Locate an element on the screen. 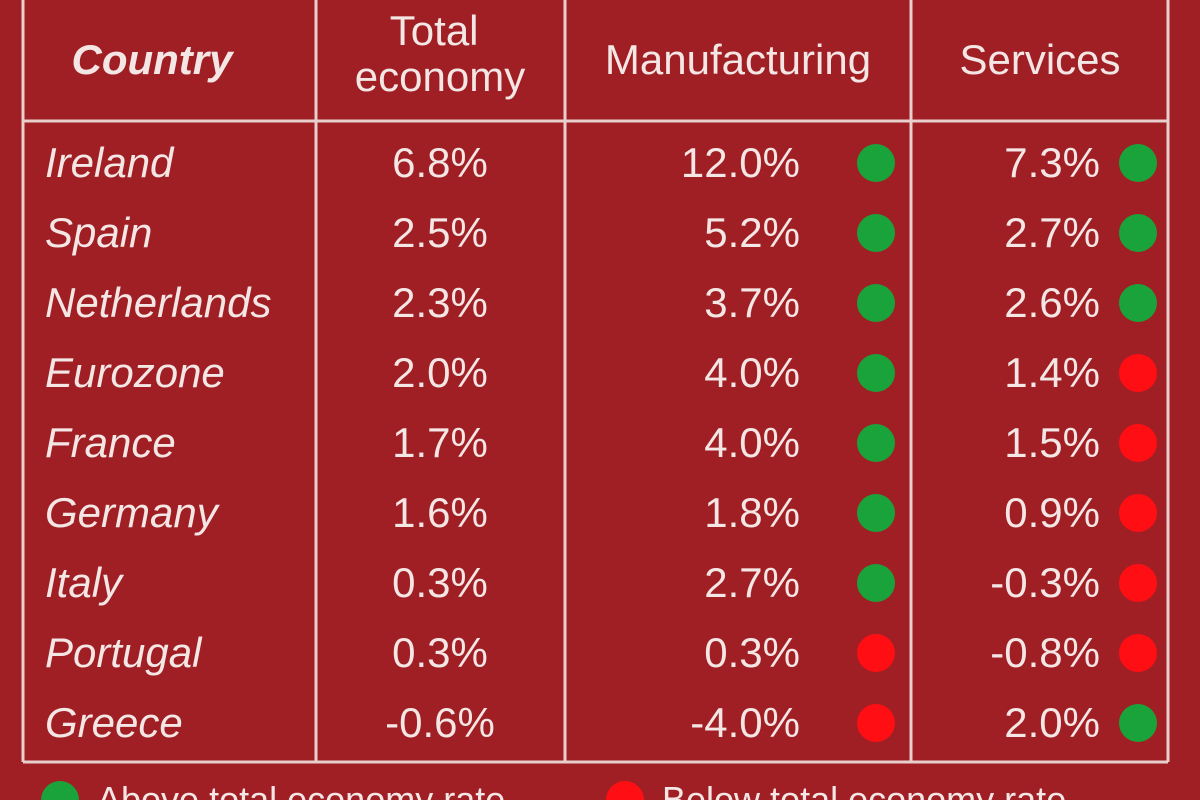  row-services: 0.9% is located at coordinates (1052, 512).